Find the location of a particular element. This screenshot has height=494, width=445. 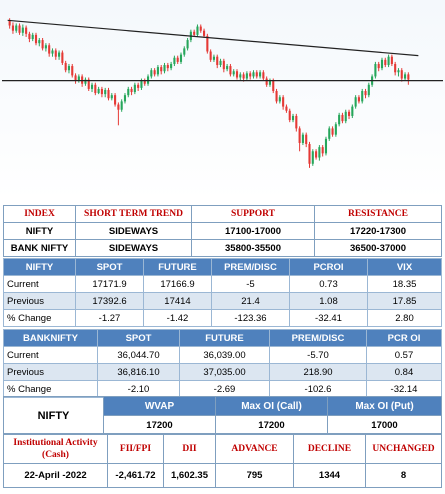

decline-value: 1344 is located at coordinates (329, 475).